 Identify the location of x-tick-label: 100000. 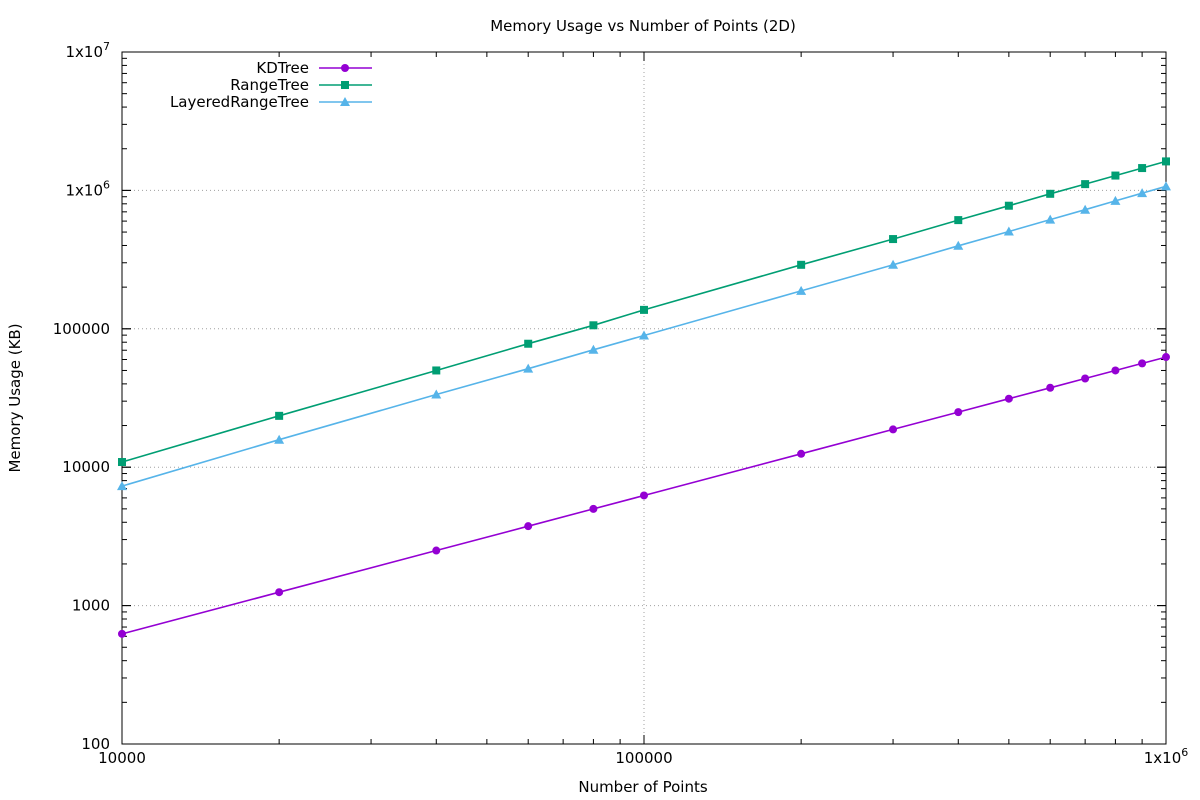
(643, 758).